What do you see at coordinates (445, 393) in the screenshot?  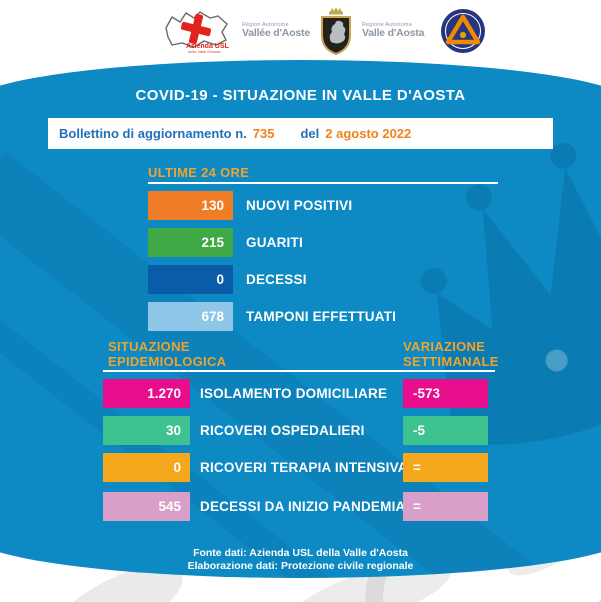 I see `epi-variation-box: -573` at bounding box center [445, 393].